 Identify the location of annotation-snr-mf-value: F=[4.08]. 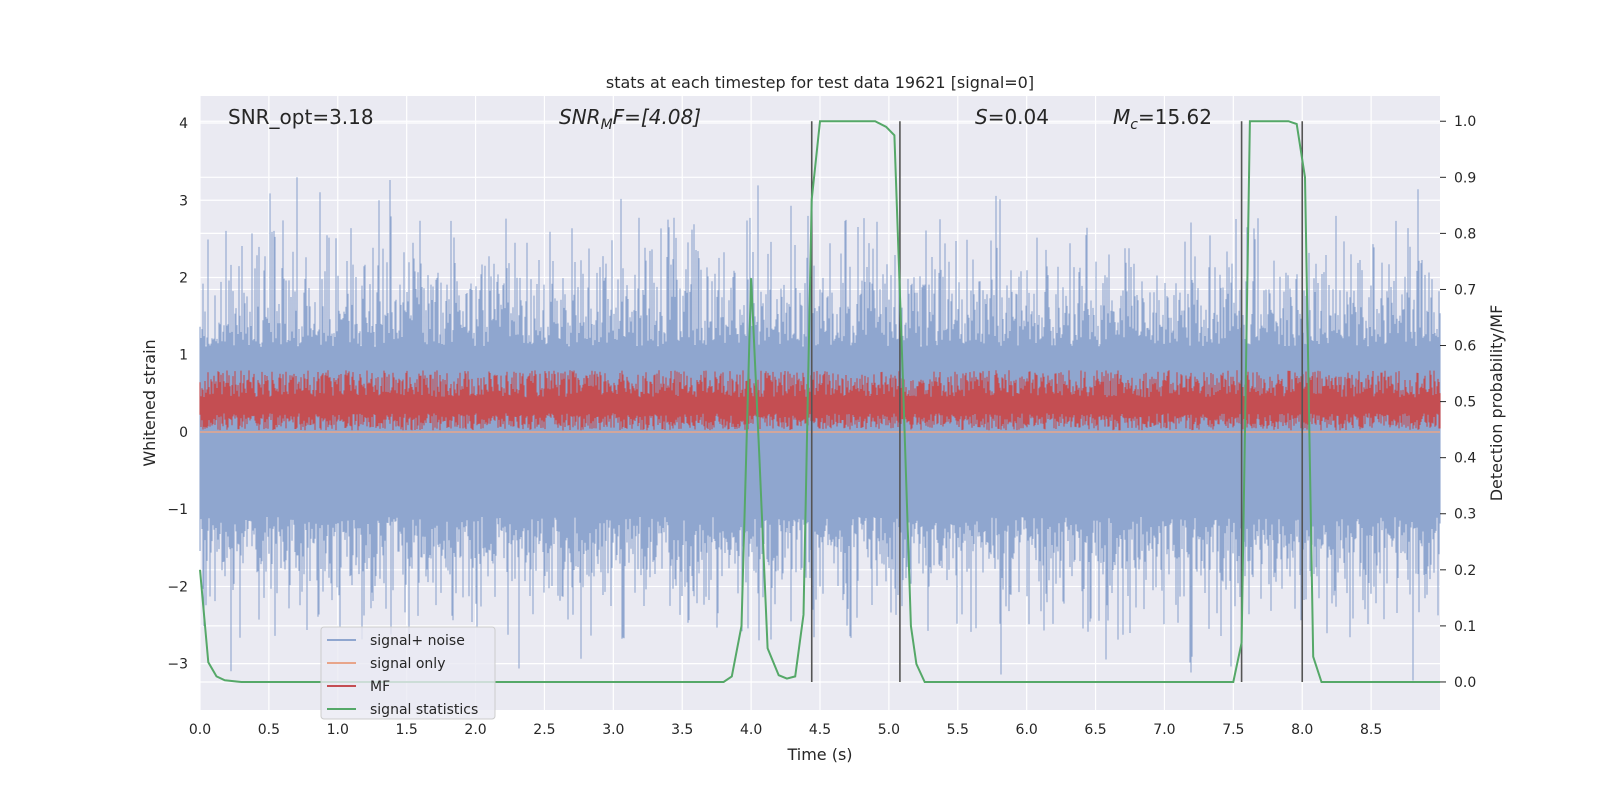
(657, 117).